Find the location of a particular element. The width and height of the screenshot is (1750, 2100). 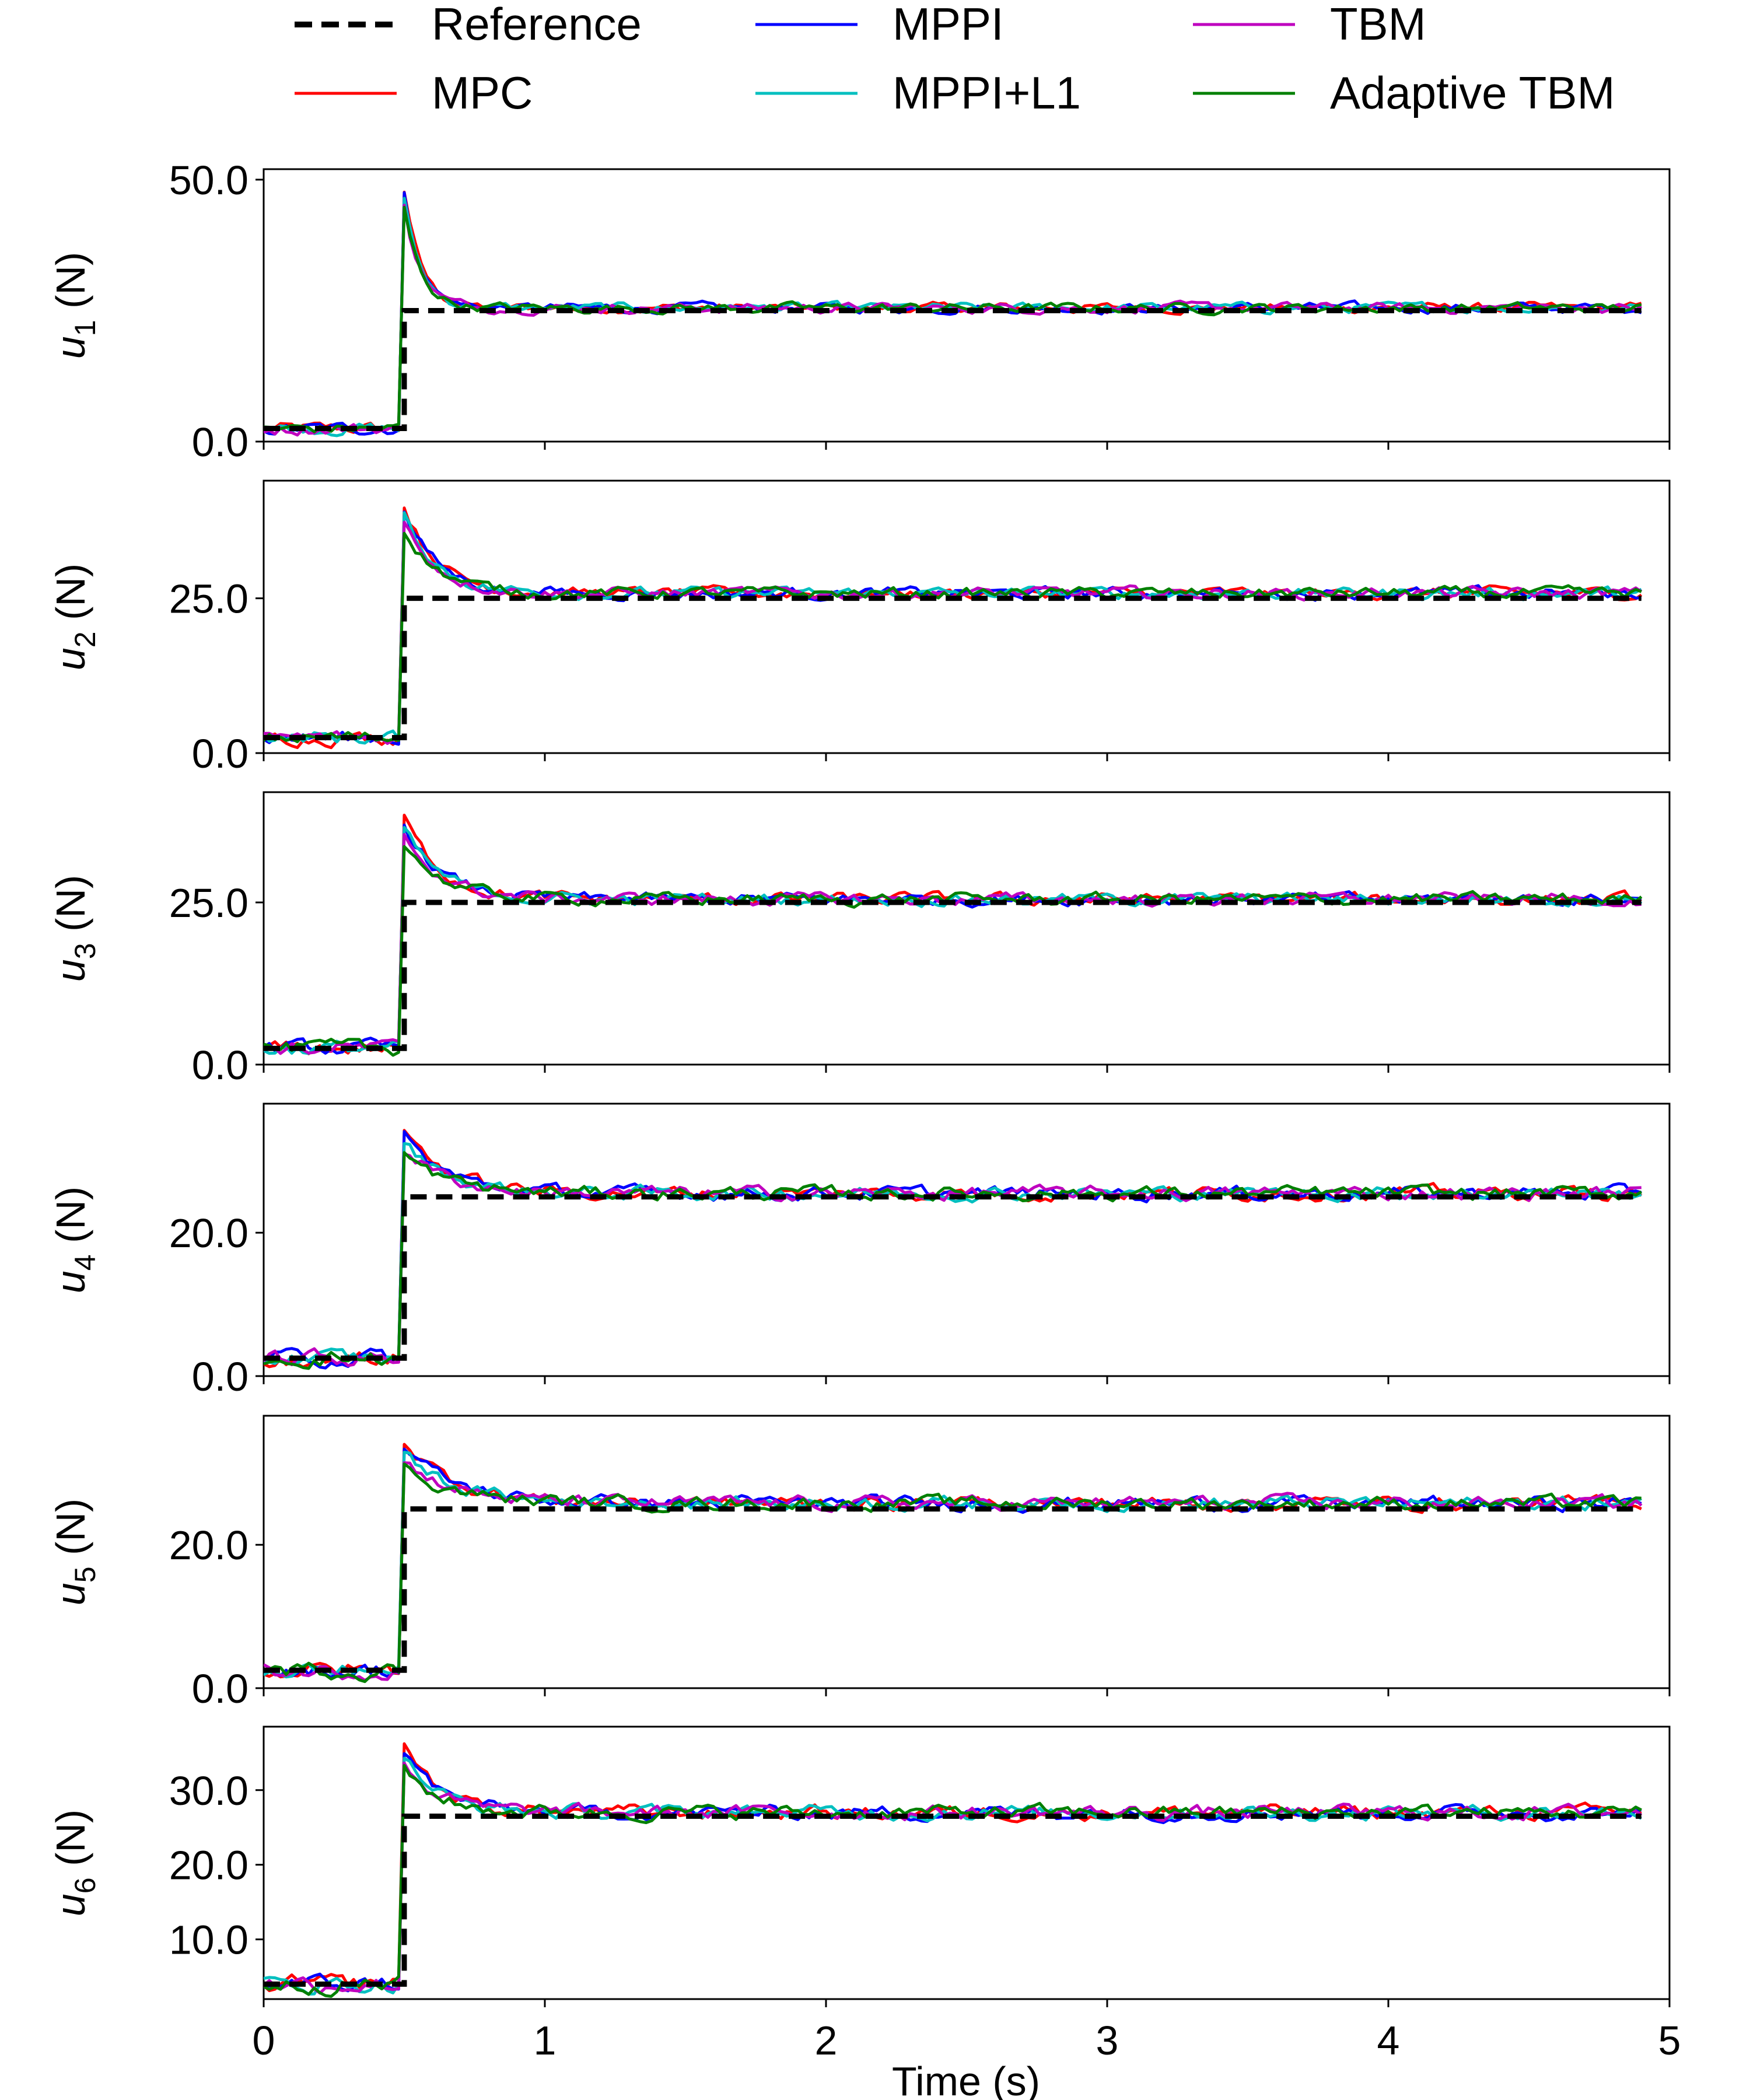

legend-label: Reference is located at coordinates (537, 25).